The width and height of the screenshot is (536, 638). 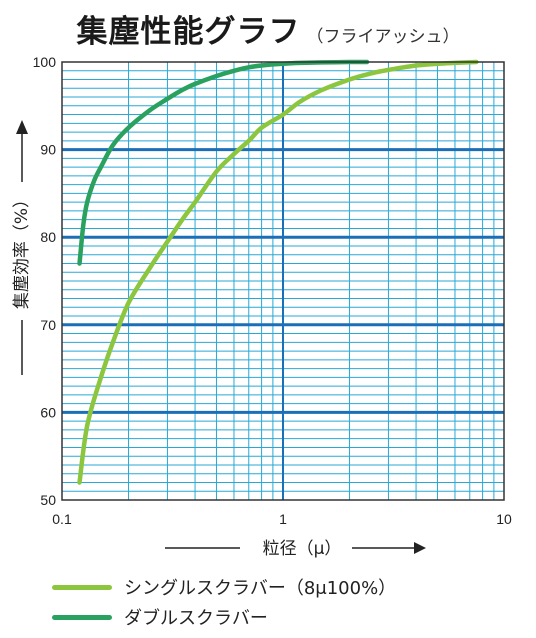 I want to click on y-axis-label-group: 集塵効率（%）, so click(x=22, y=247).